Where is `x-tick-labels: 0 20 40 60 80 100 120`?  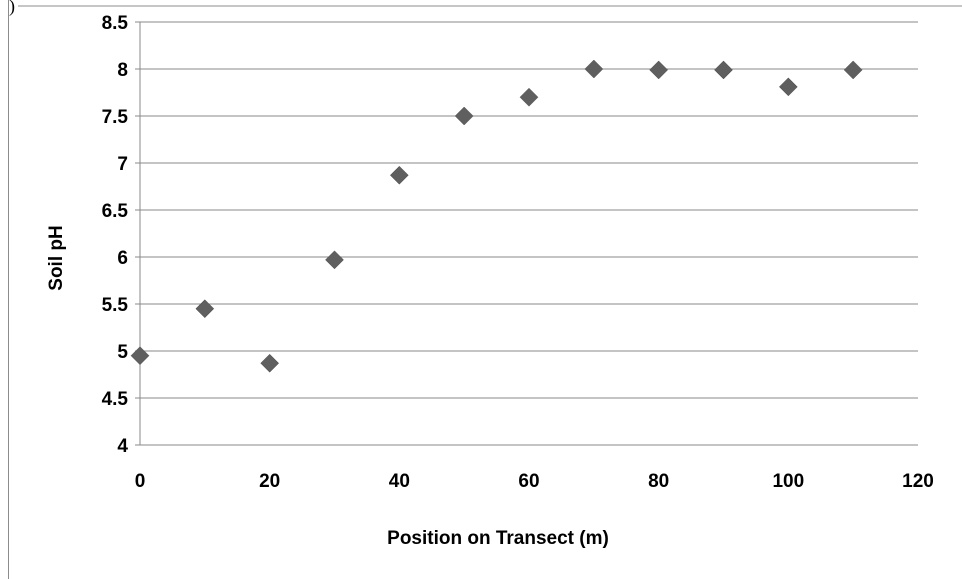 x-tick-labels: 0 20 40 60 80 100 120 is located at coordinates (534, 481).